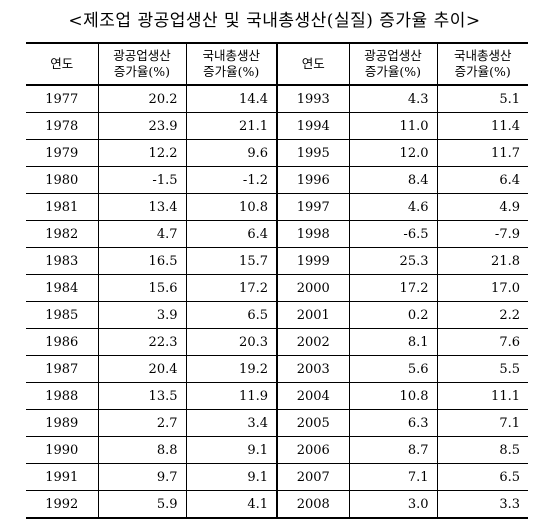 This screenshot has width=549, height=519. I want to click on cell-industrial-right: 11.0, so click(393, 126).